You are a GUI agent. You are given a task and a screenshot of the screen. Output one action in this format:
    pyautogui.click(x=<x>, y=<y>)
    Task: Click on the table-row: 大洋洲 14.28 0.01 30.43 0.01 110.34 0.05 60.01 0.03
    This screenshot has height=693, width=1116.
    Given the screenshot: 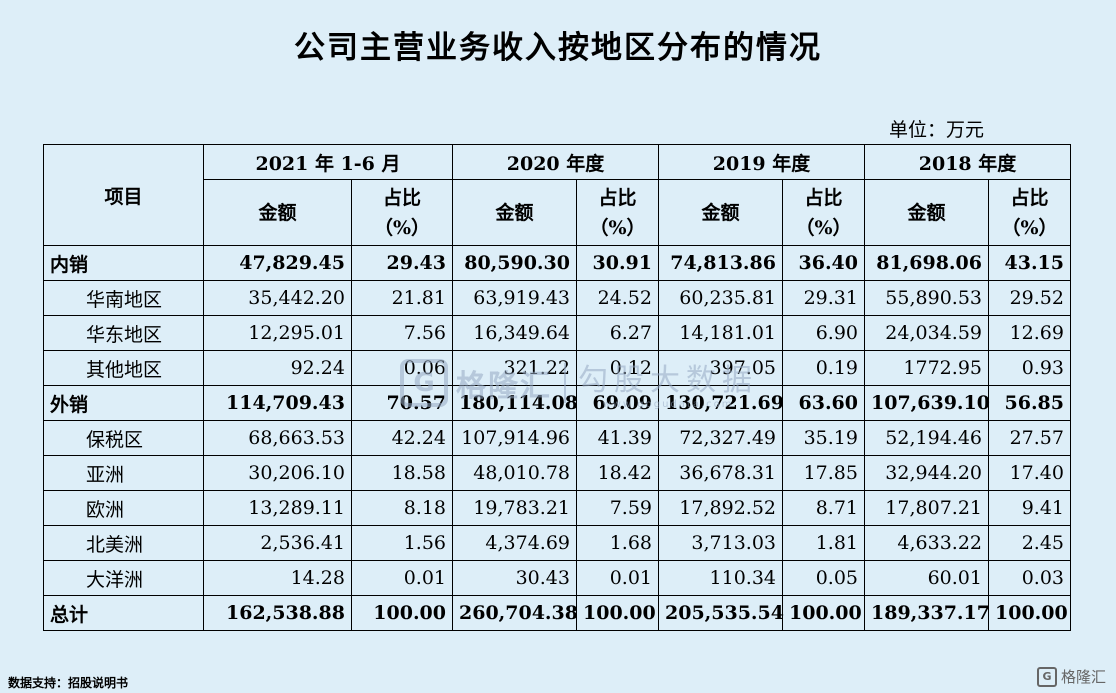 What is the action you would take?
    pyautogui.click(x=557, y=578)
    